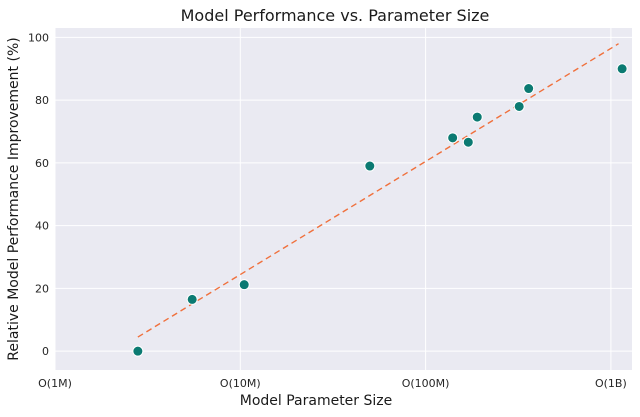  What do you see at coordinates (42, 100) in the screenshot?
I see `y-tick-label: 80` at bounding box center [42, 100].